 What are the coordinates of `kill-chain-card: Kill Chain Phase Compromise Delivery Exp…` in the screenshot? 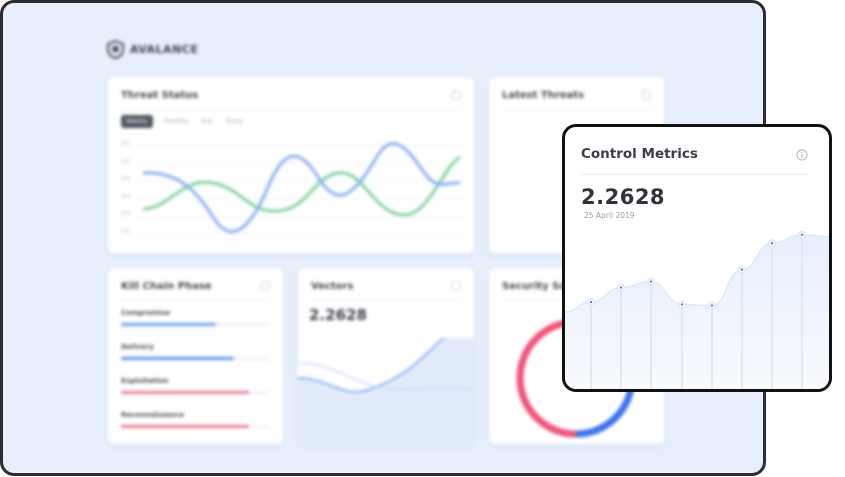 It's located at (195, 356).